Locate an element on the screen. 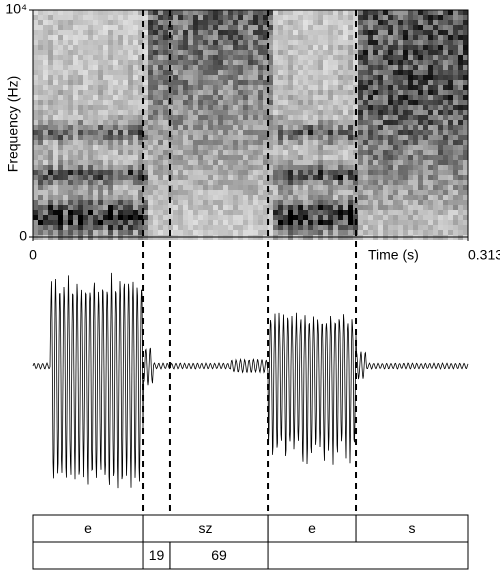 The image size is (500, 570). tier-frame is located at coordinates (250, 528).